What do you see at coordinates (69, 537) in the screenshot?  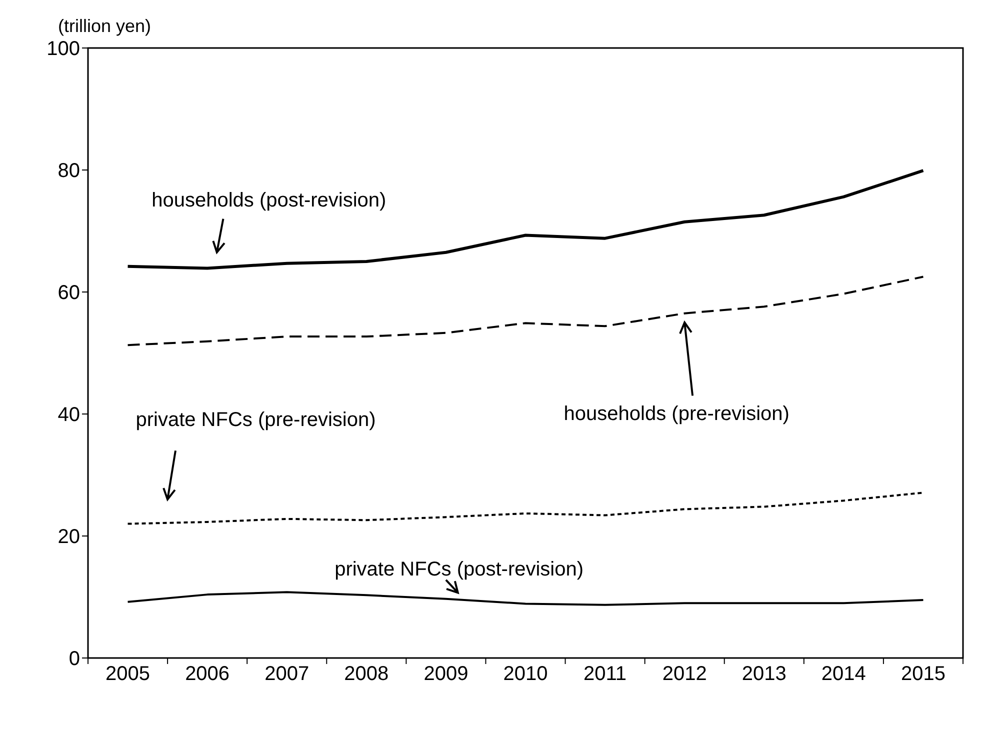 I see `y-tick-label: 20` at bounding box center [69, 537].